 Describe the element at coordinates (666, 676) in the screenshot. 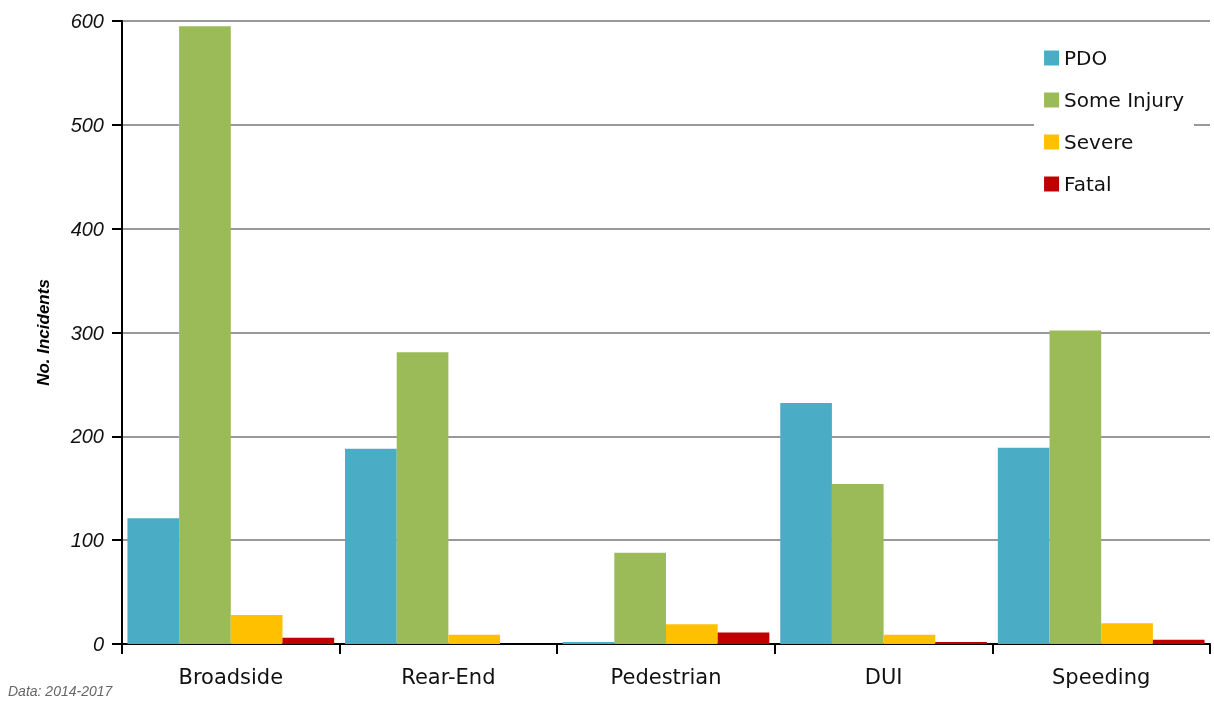

I see `x-tick-label: Pedestrian` at that location.